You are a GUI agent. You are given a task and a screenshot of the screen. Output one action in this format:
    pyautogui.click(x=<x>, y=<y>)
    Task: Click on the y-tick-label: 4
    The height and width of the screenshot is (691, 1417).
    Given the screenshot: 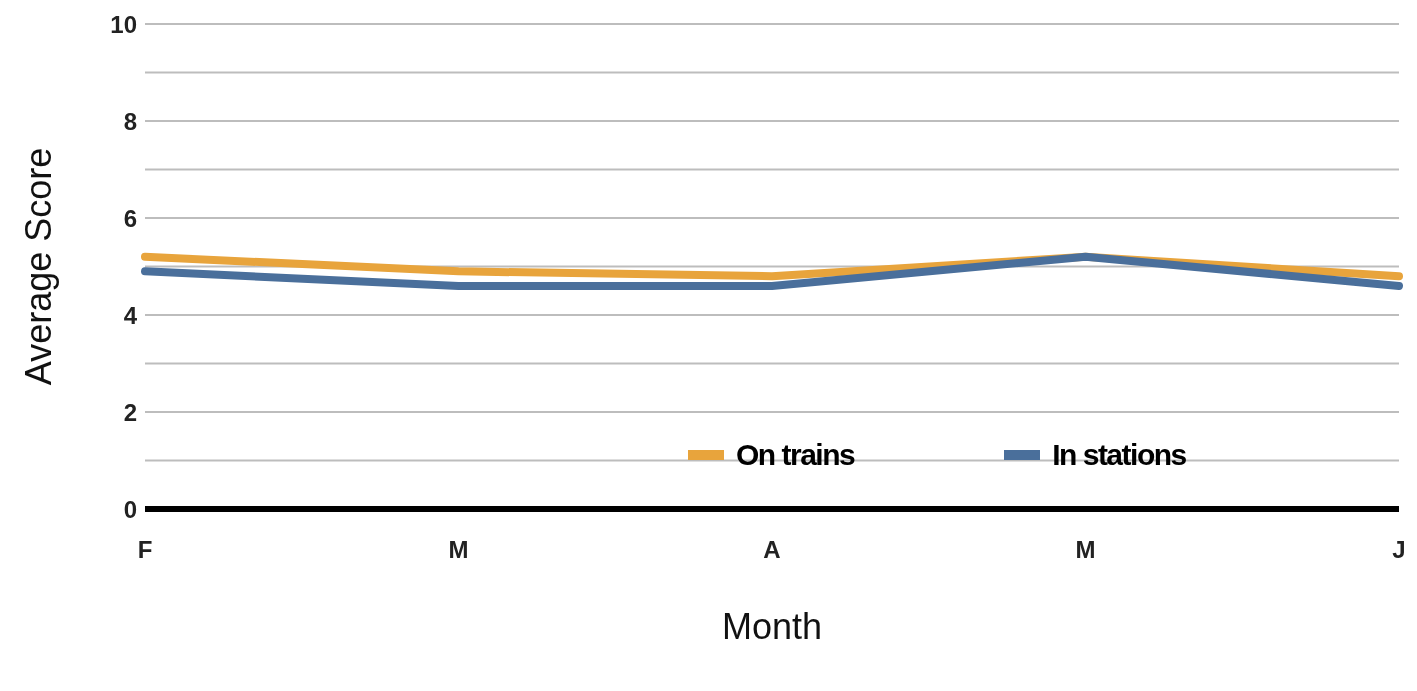 What is the action you would take?
    pyautogui.click(x=130, y=315)
    